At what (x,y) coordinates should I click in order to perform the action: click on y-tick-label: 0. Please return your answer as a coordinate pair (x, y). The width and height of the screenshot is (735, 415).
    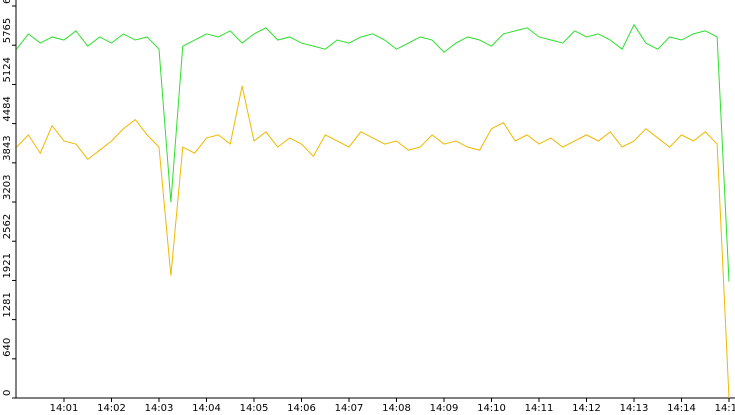
    Looking at the image, I should click on (7, 393).